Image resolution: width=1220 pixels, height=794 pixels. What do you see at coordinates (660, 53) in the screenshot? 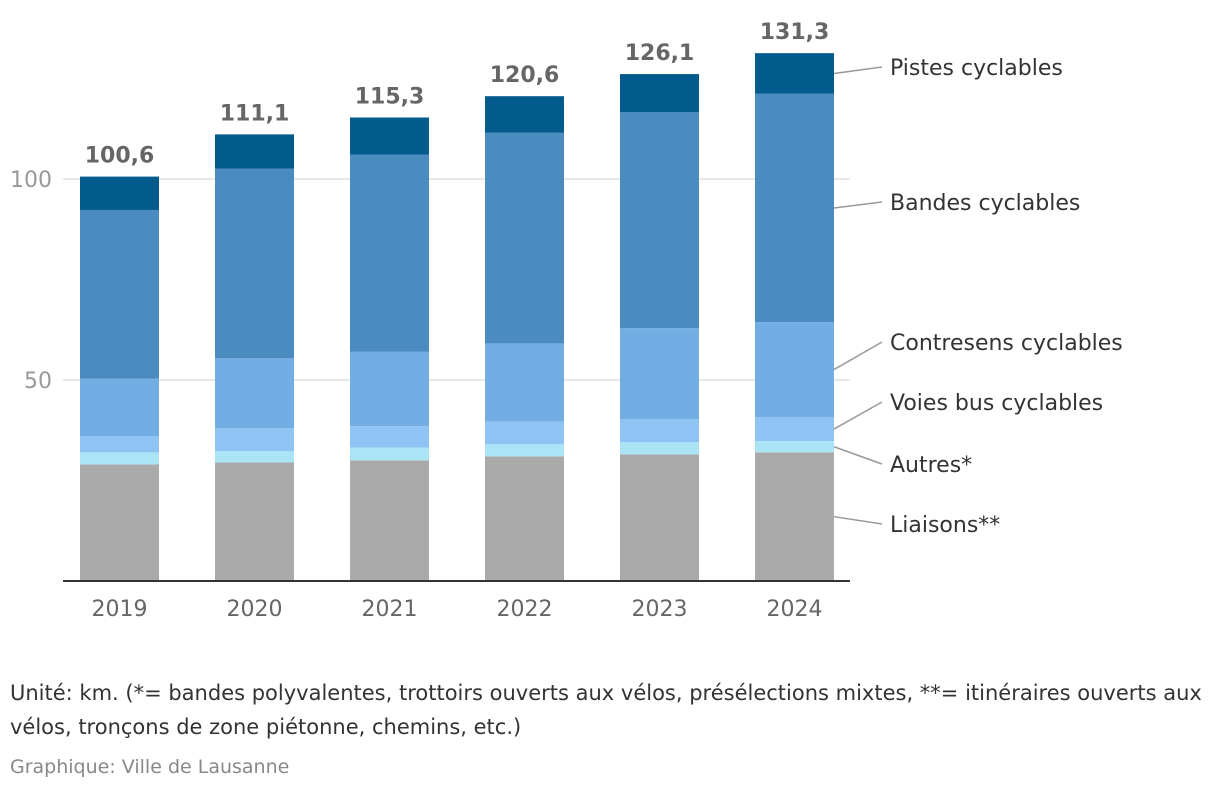
I see `total-label-2023: 126,1` at bounding box center [660, 53].